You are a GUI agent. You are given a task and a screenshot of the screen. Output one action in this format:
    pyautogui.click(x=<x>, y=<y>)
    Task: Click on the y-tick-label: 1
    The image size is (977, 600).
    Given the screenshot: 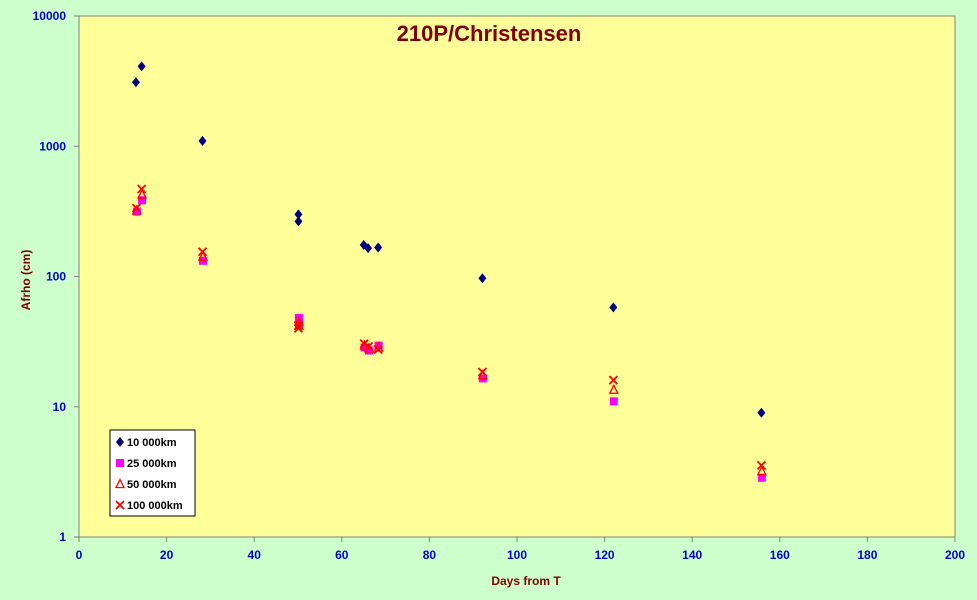 What is the action you would take?
    pyautogui.click(x=62, y=537)
    